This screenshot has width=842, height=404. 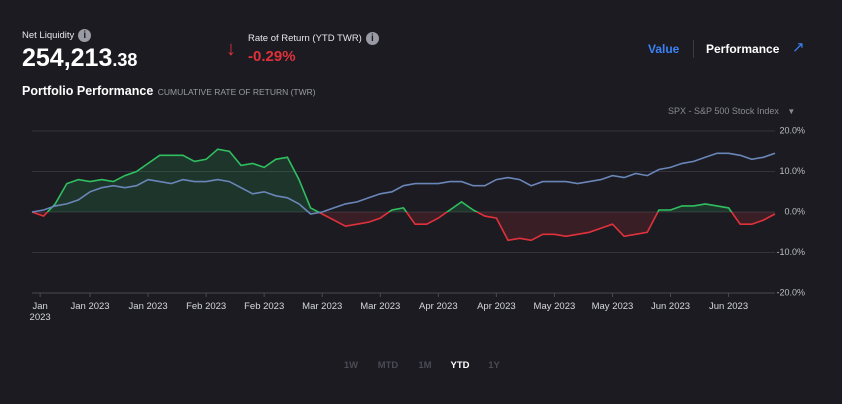 I want to click on y-tick-label: -20.0%, so click(x=790, y=292).